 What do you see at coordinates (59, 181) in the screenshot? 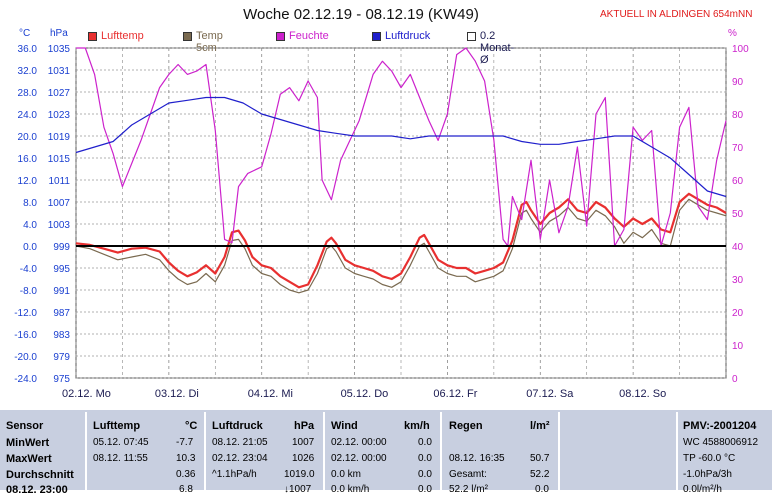
I see `pressure-tick-label: 1011` at bounding box center [59, 181].